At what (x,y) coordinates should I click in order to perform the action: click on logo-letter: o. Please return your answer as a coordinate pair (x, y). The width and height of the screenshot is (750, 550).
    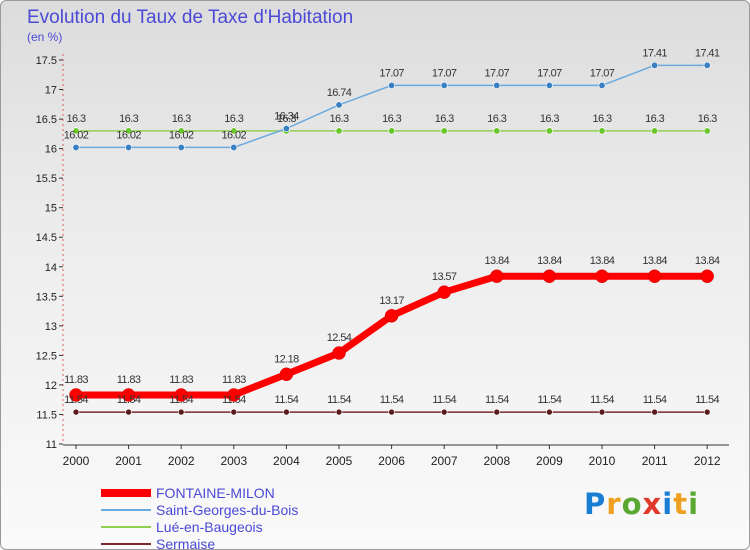
    Looking at the image, I should click on (632, 504).